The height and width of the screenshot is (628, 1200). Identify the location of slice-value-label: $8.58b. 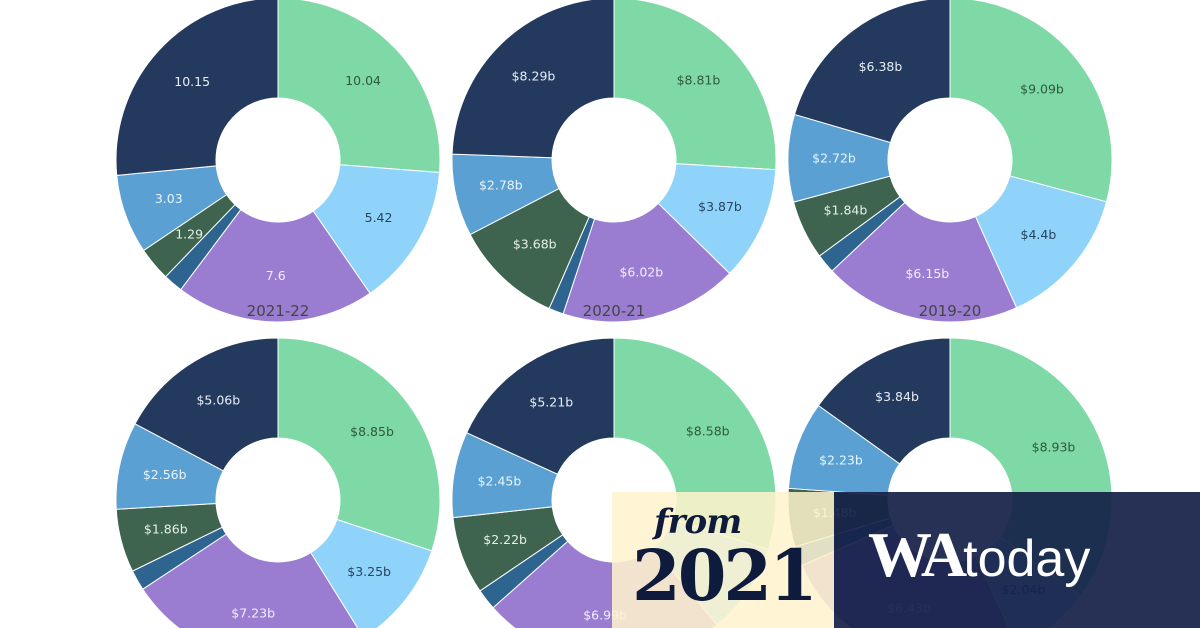
(708, 431).